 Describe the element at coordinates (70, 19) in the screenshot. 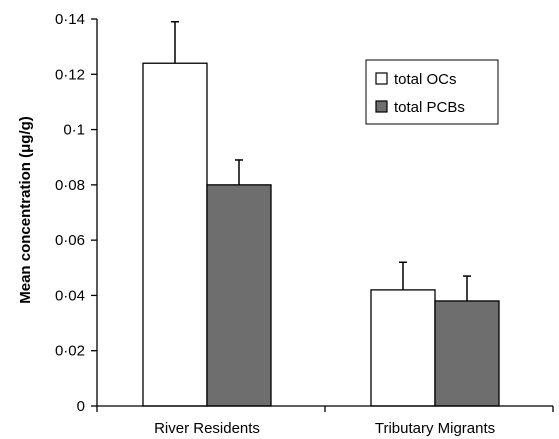

I see `y-tick-label: 0·14` at that location.